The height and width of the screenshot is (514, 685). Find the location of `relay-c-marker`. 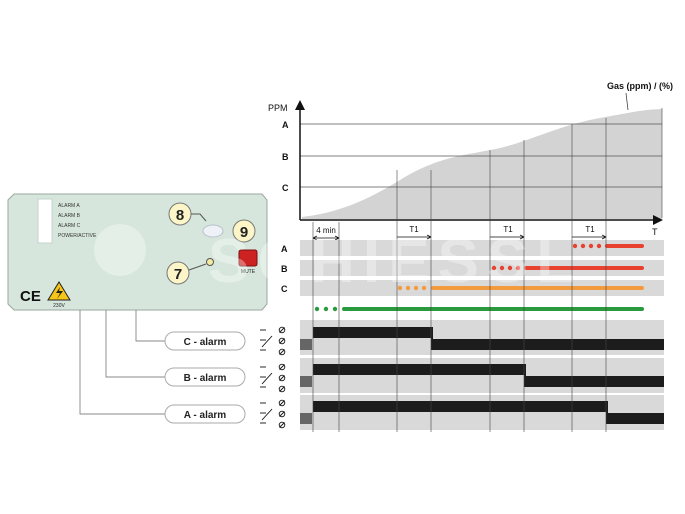

relay-c-marker is located at coordinates (306, 344).